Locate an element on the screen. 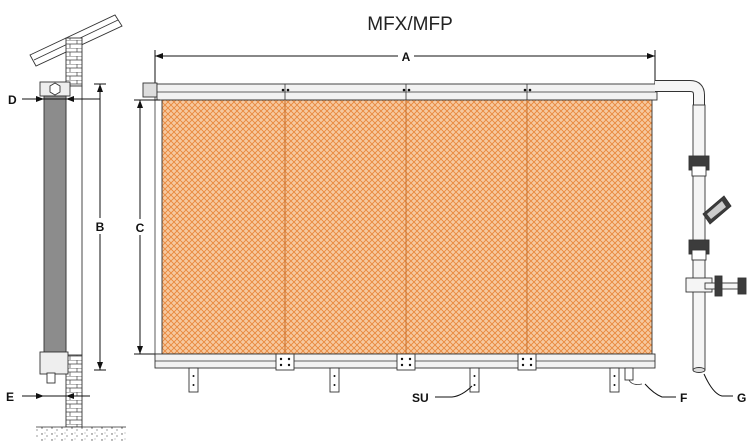 This screenshot has width=749, height=441. end-cap is located at coordinates (150, 90).